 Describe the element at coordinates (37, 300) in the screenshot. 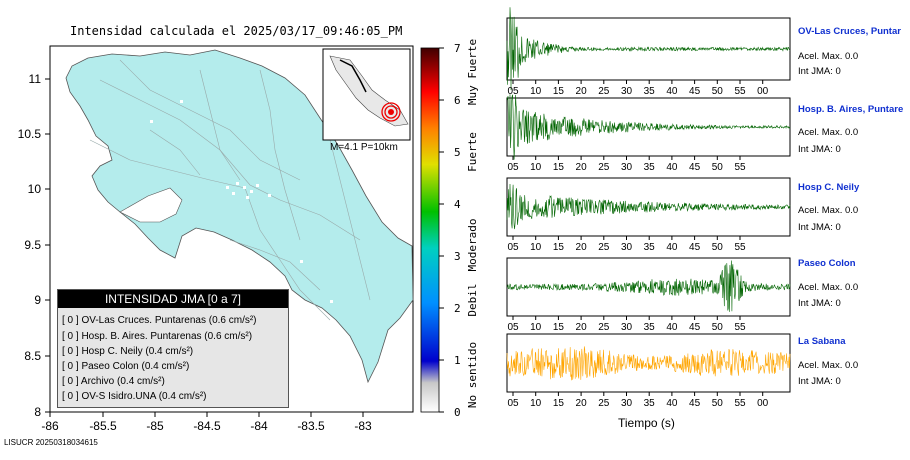

I see `map-y-tick-label: 9` at that location.